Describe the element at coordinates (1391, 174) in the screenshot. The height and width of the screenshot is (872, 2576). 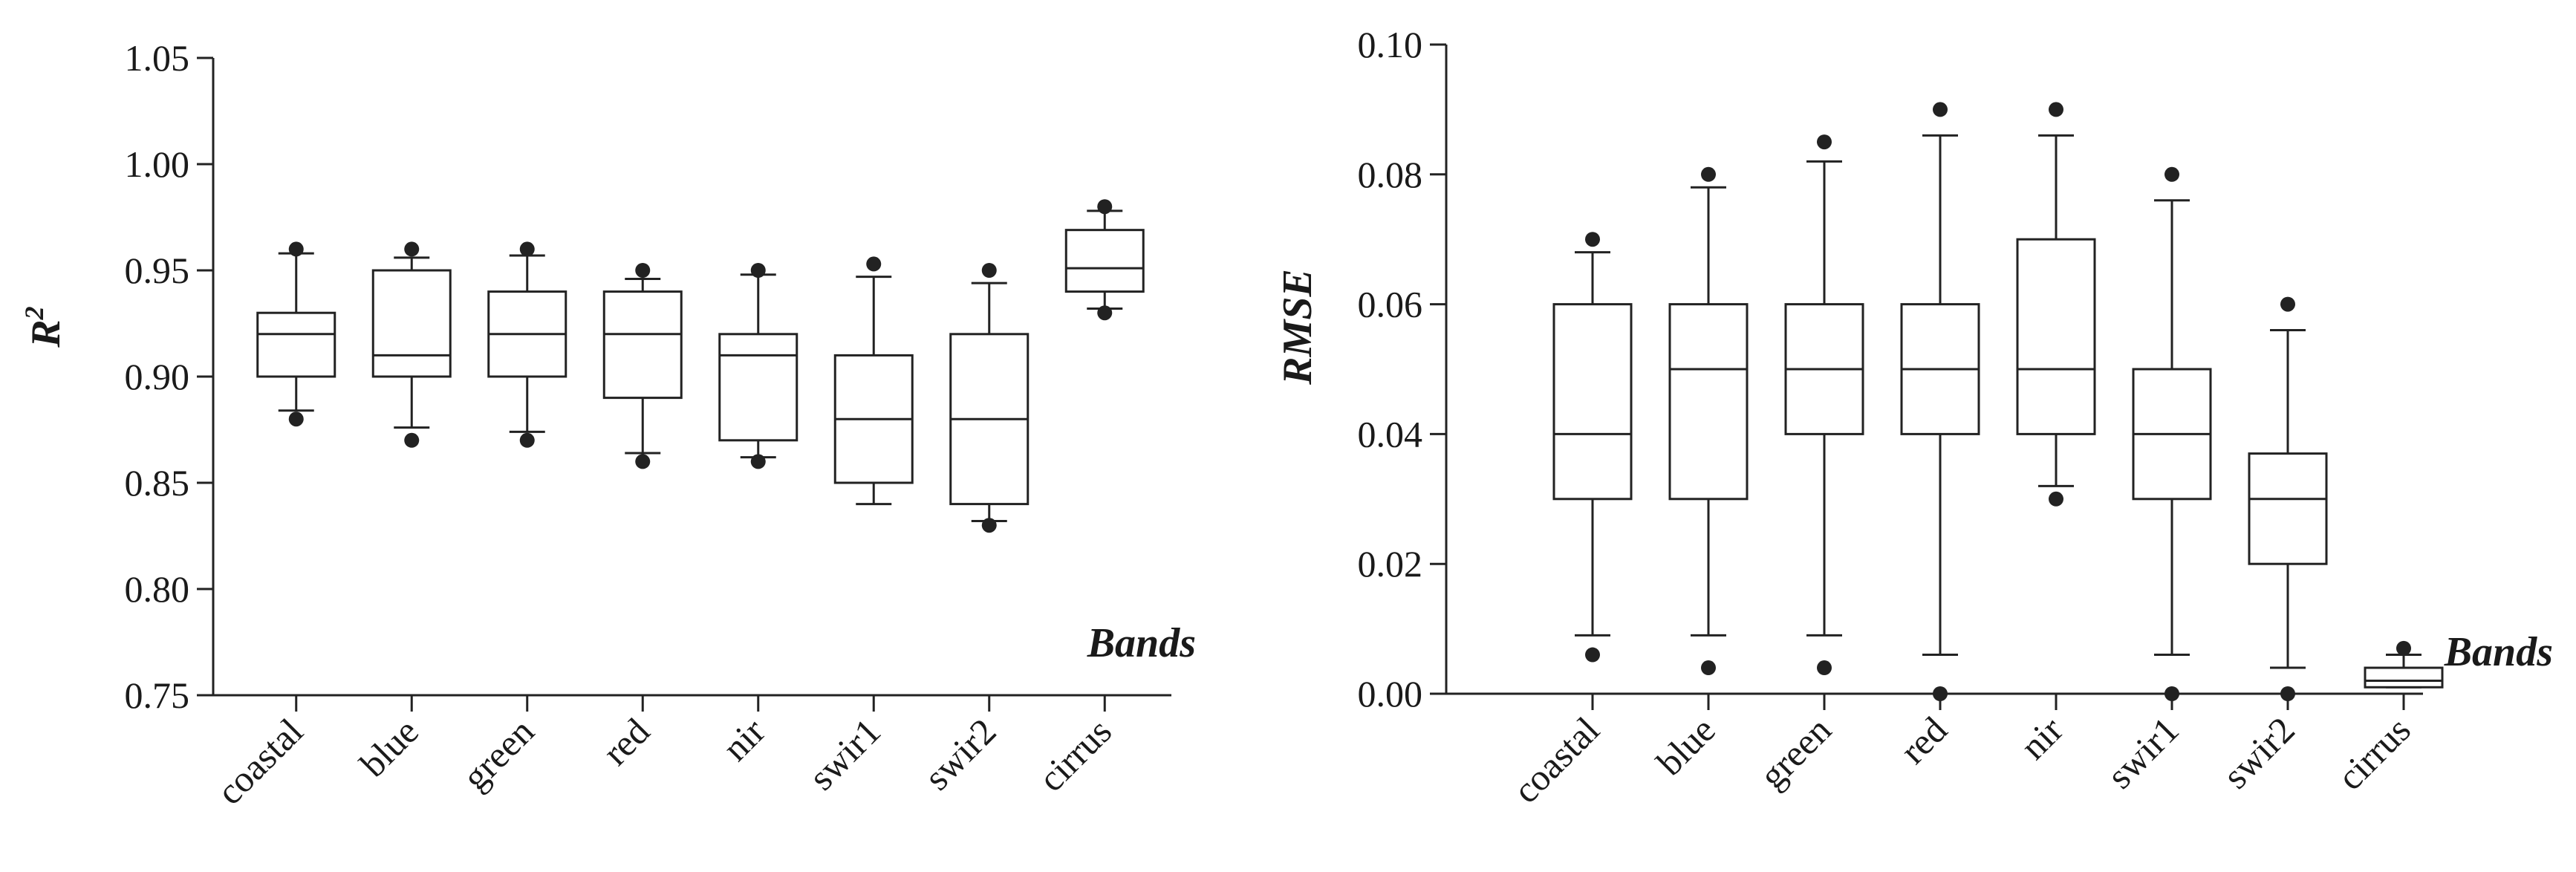
I see `y-tick-label: 0.08` at that location.